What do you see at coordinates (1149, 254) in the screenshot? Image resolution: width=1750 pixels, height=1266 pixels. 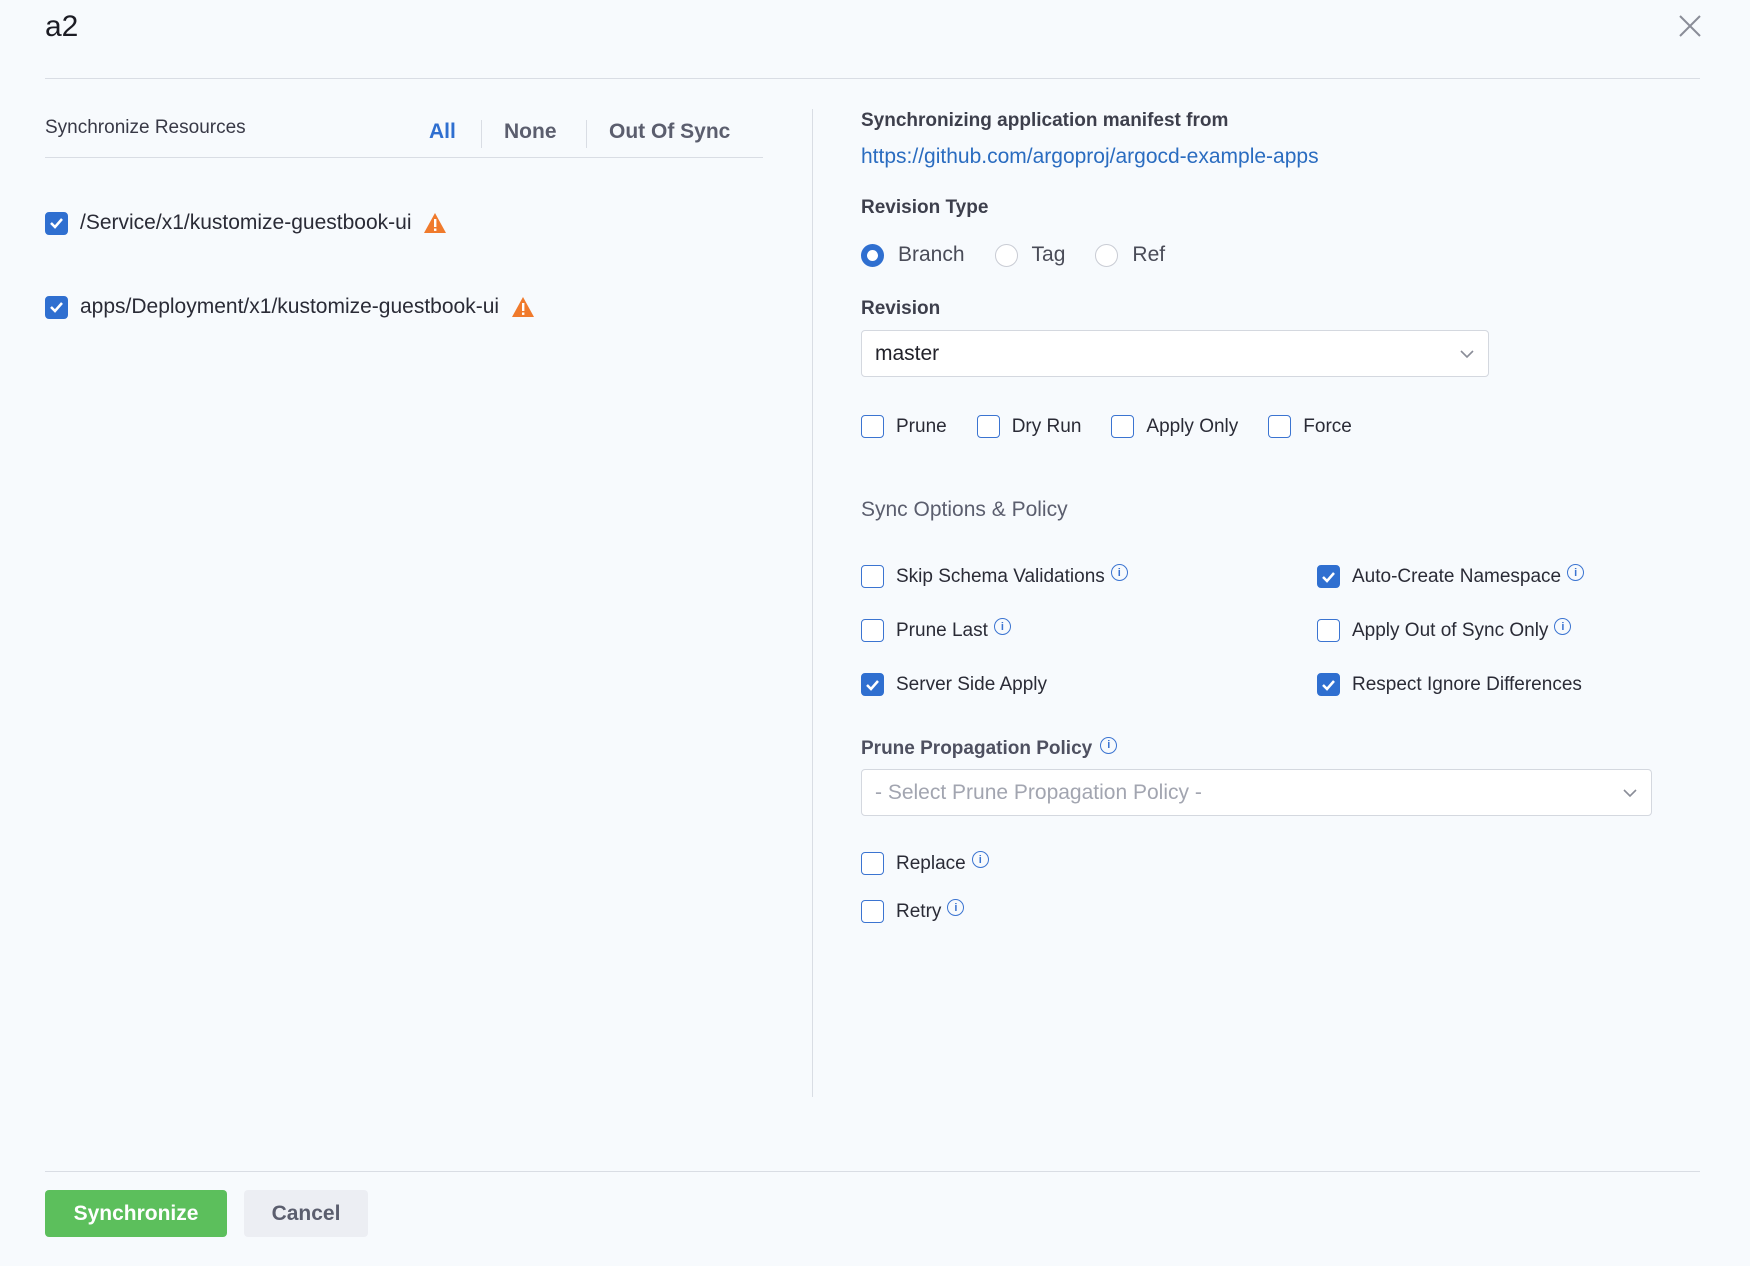 I see `radio-ref-label: Ref` at bounding box center [1149, 254].